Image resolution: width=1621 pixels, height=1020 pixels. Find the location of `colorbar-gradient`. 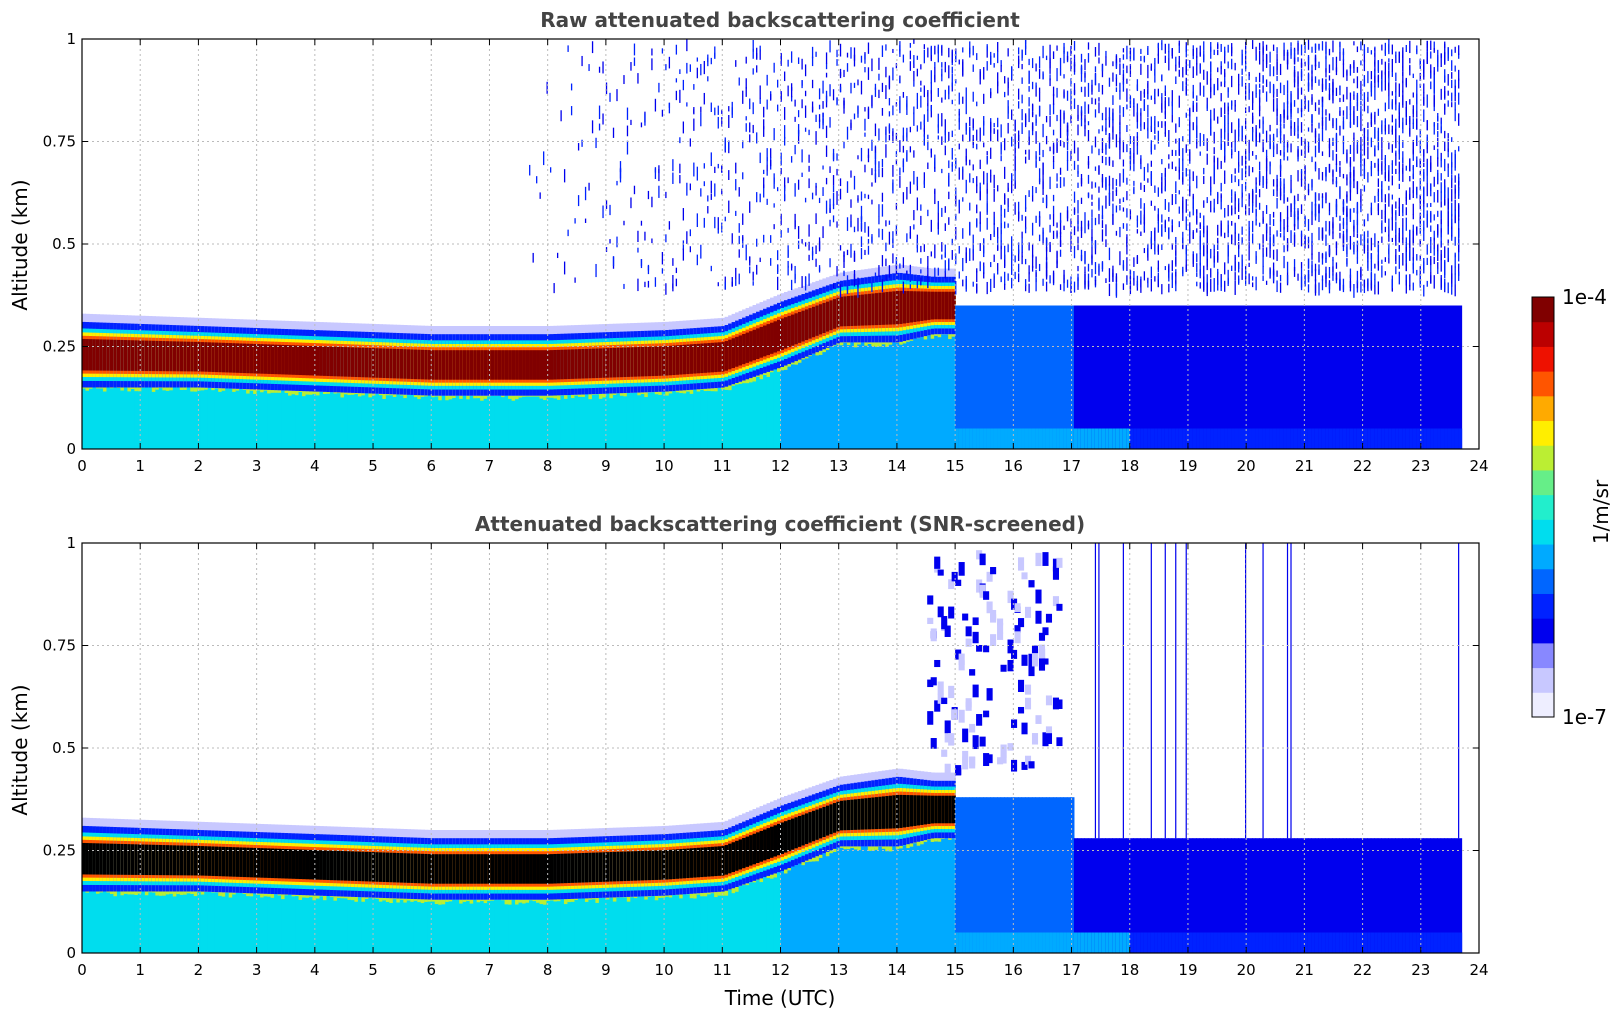

colorbar-gradient is located at coordinates (1543, 507).